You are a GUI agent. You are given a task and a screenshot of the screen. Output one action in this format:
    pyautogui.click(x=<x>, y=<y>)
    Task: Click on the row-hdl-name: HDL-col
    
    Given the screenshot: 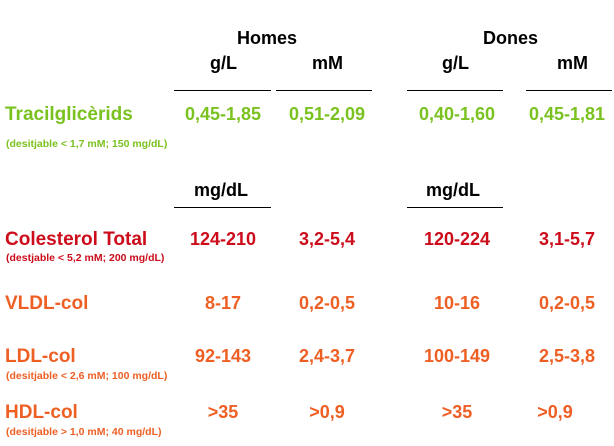 What is the action you would take?
    pyautogui.click(x=41, y=412)
    